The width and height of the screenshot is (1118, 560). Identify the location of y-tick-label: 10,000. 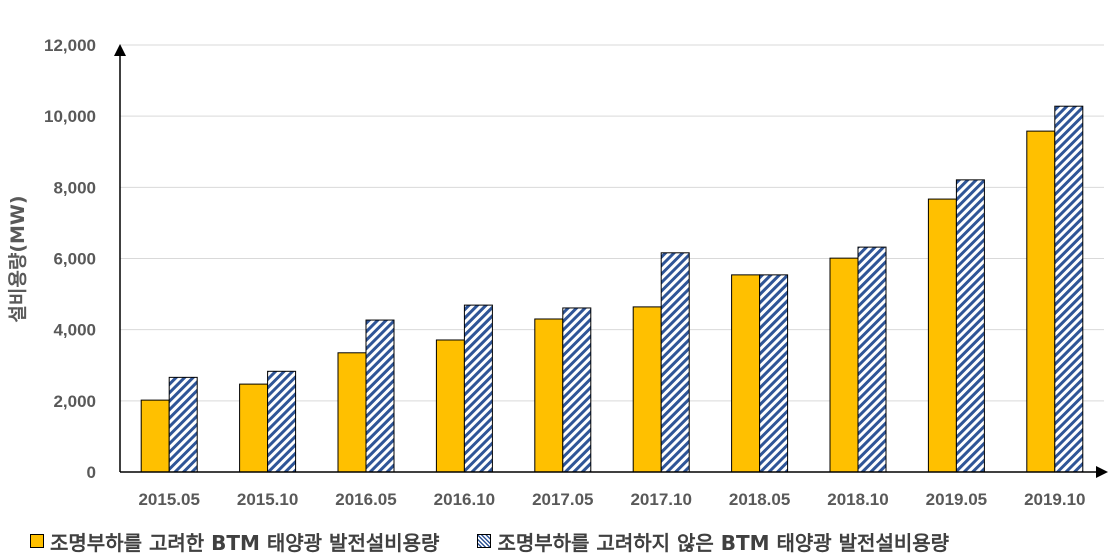
(70, 116).